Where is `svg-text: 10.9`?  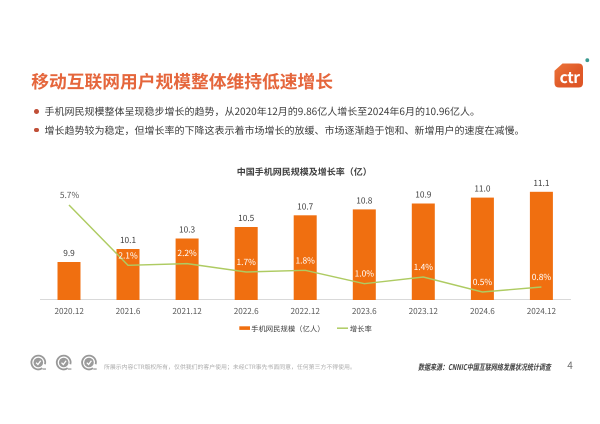
svg-text: 10.9 is located at coordinates (423, 195).